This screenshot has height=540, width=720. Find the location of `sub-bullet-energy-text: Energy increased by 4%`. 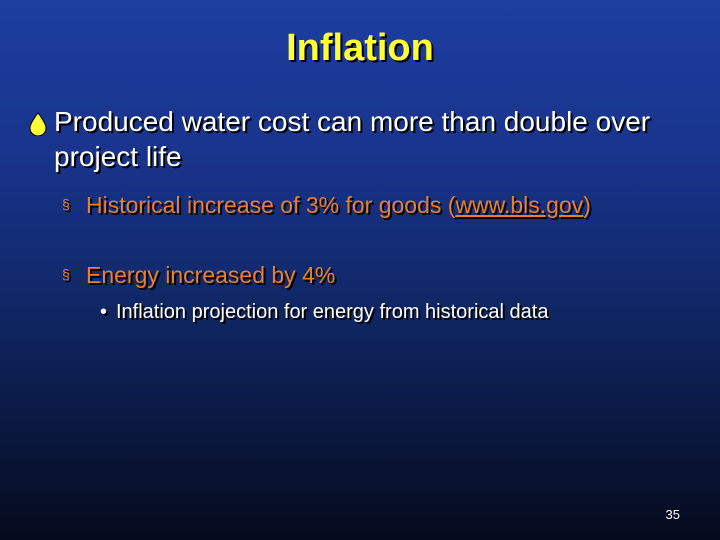

sub-bullet-energy-text: Energy increased by 4% is located at coordinates (211, 275).